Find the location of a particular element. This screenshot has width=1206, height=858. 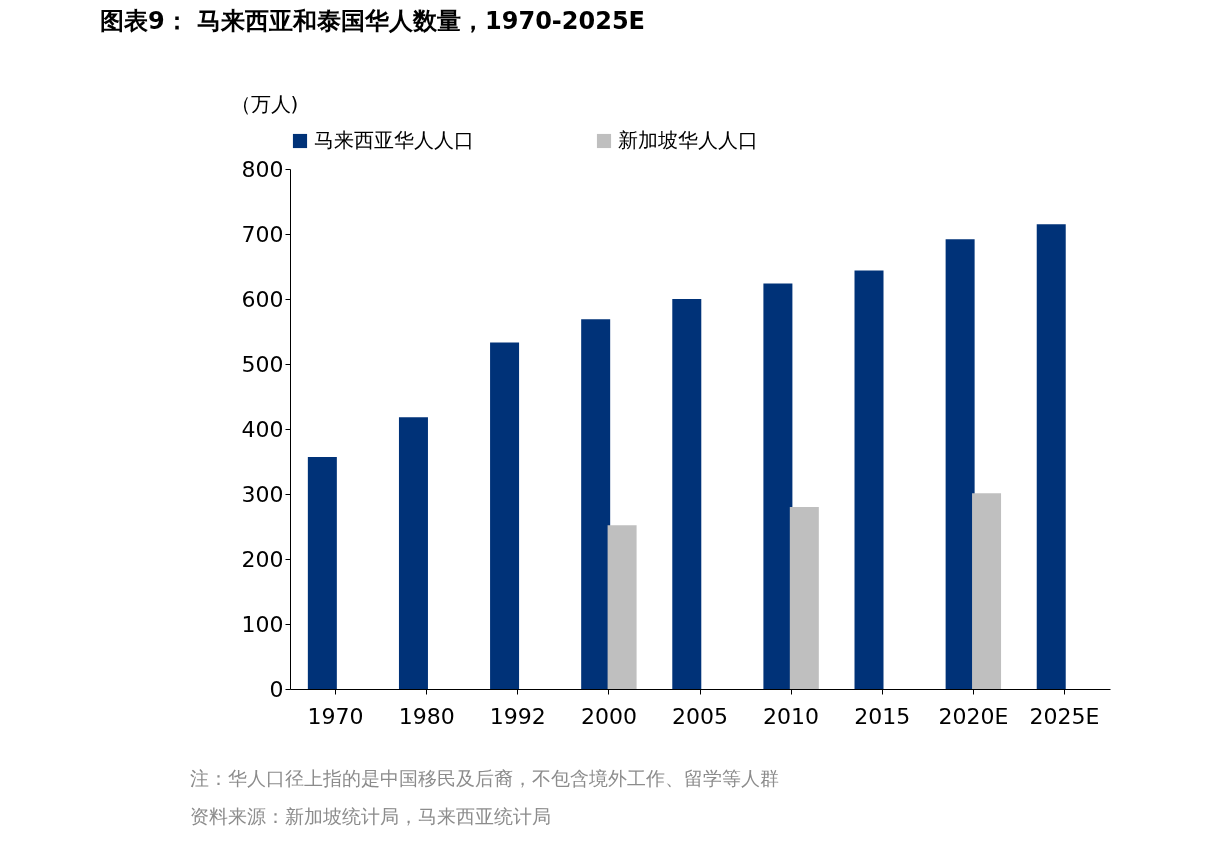

y-axis-title: （万人) is located at coordinates (264, 103).